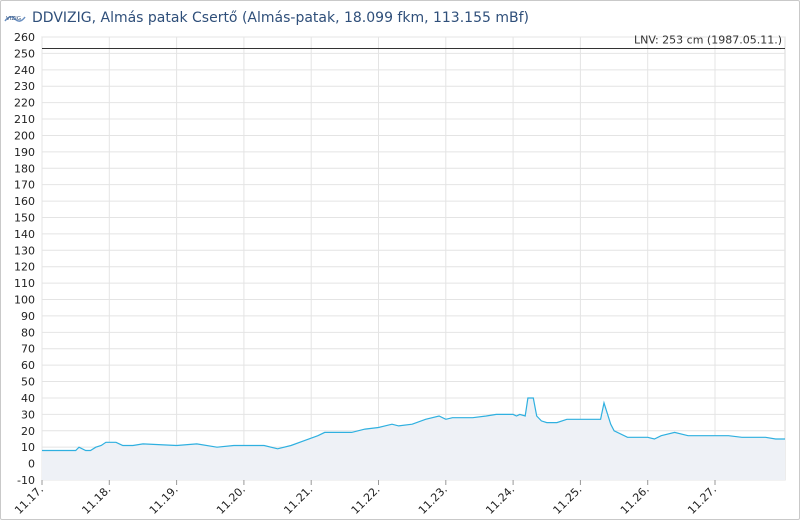 The image size is (800, 520). I want to click on x-tick-label: 11.17., so click(29, 500).